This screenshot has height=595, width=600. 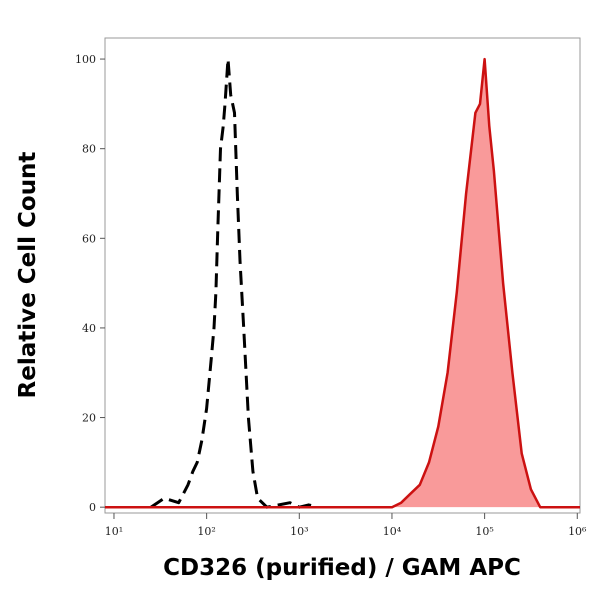 I want to click on x-tick-label: 10⁵, so click(x=484, y=531).